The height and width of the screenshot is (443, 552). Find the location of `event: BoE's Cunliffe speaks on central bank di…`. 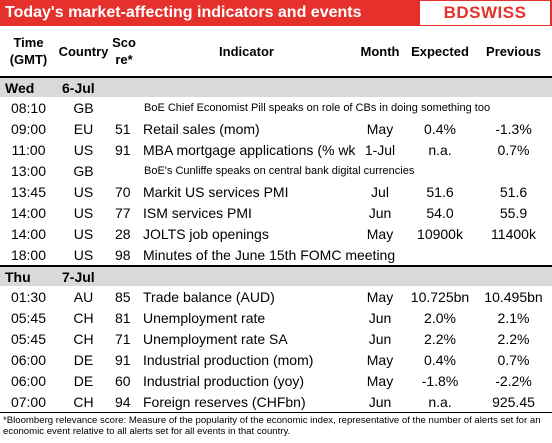

event: BoE's Cunliffe speaks on central bank di… is located at coordinates (279, 170).